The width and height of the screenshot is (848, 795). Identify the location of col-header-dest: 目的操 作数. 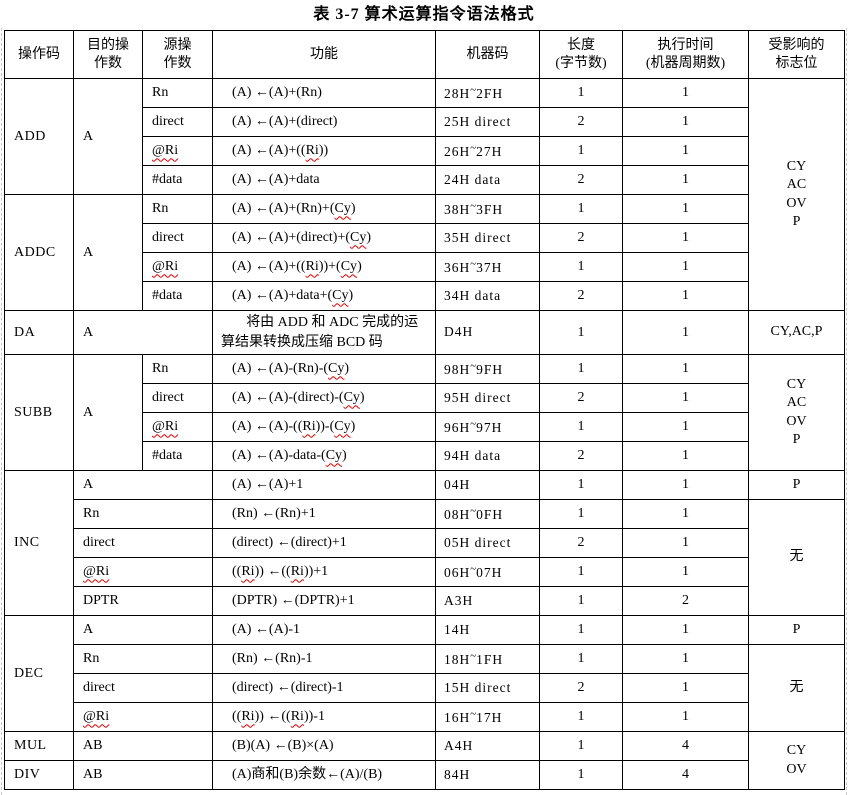
(108, 54).